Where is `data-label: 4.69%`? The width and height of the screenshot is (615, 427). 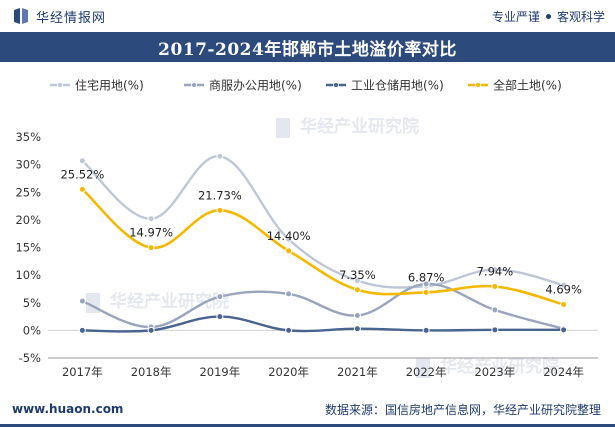 data-label: 4.69% is located at coordinates (563, 289).